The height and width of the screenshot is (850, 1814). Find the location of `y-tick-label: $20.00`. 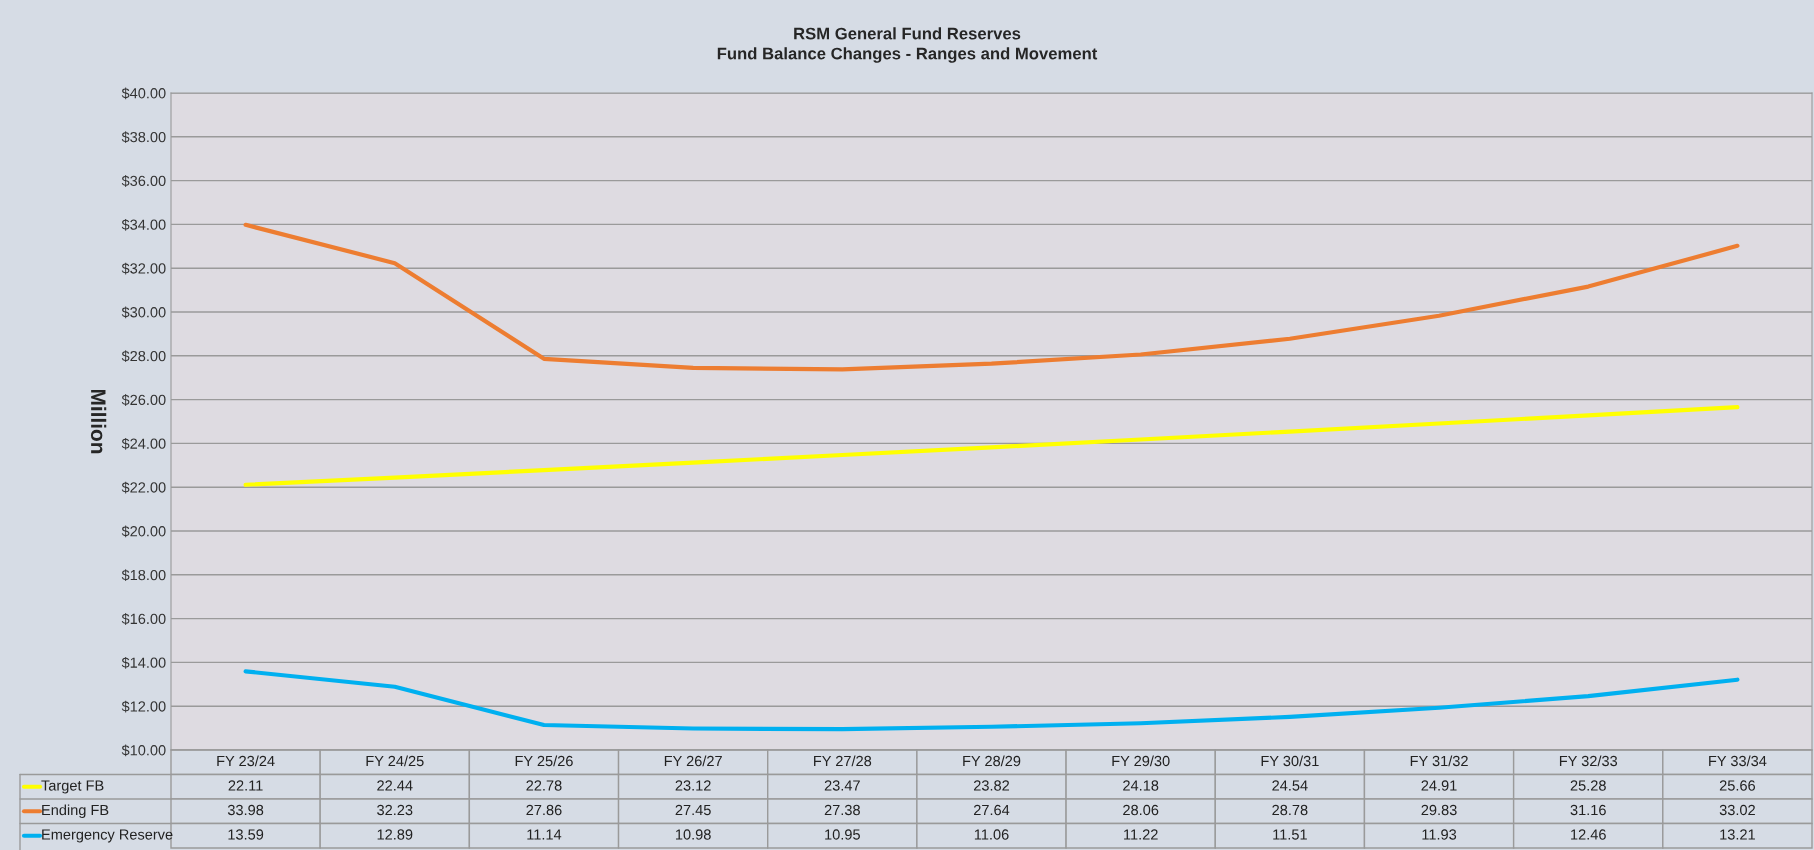

y-tick-label: $20.00 is located at coordinates (143, 531).